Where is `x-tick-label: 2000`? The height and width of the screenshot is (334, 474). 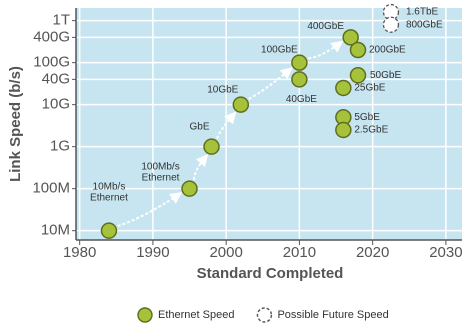 x-tick-label: 2000 is located at coordinates (225, 252).